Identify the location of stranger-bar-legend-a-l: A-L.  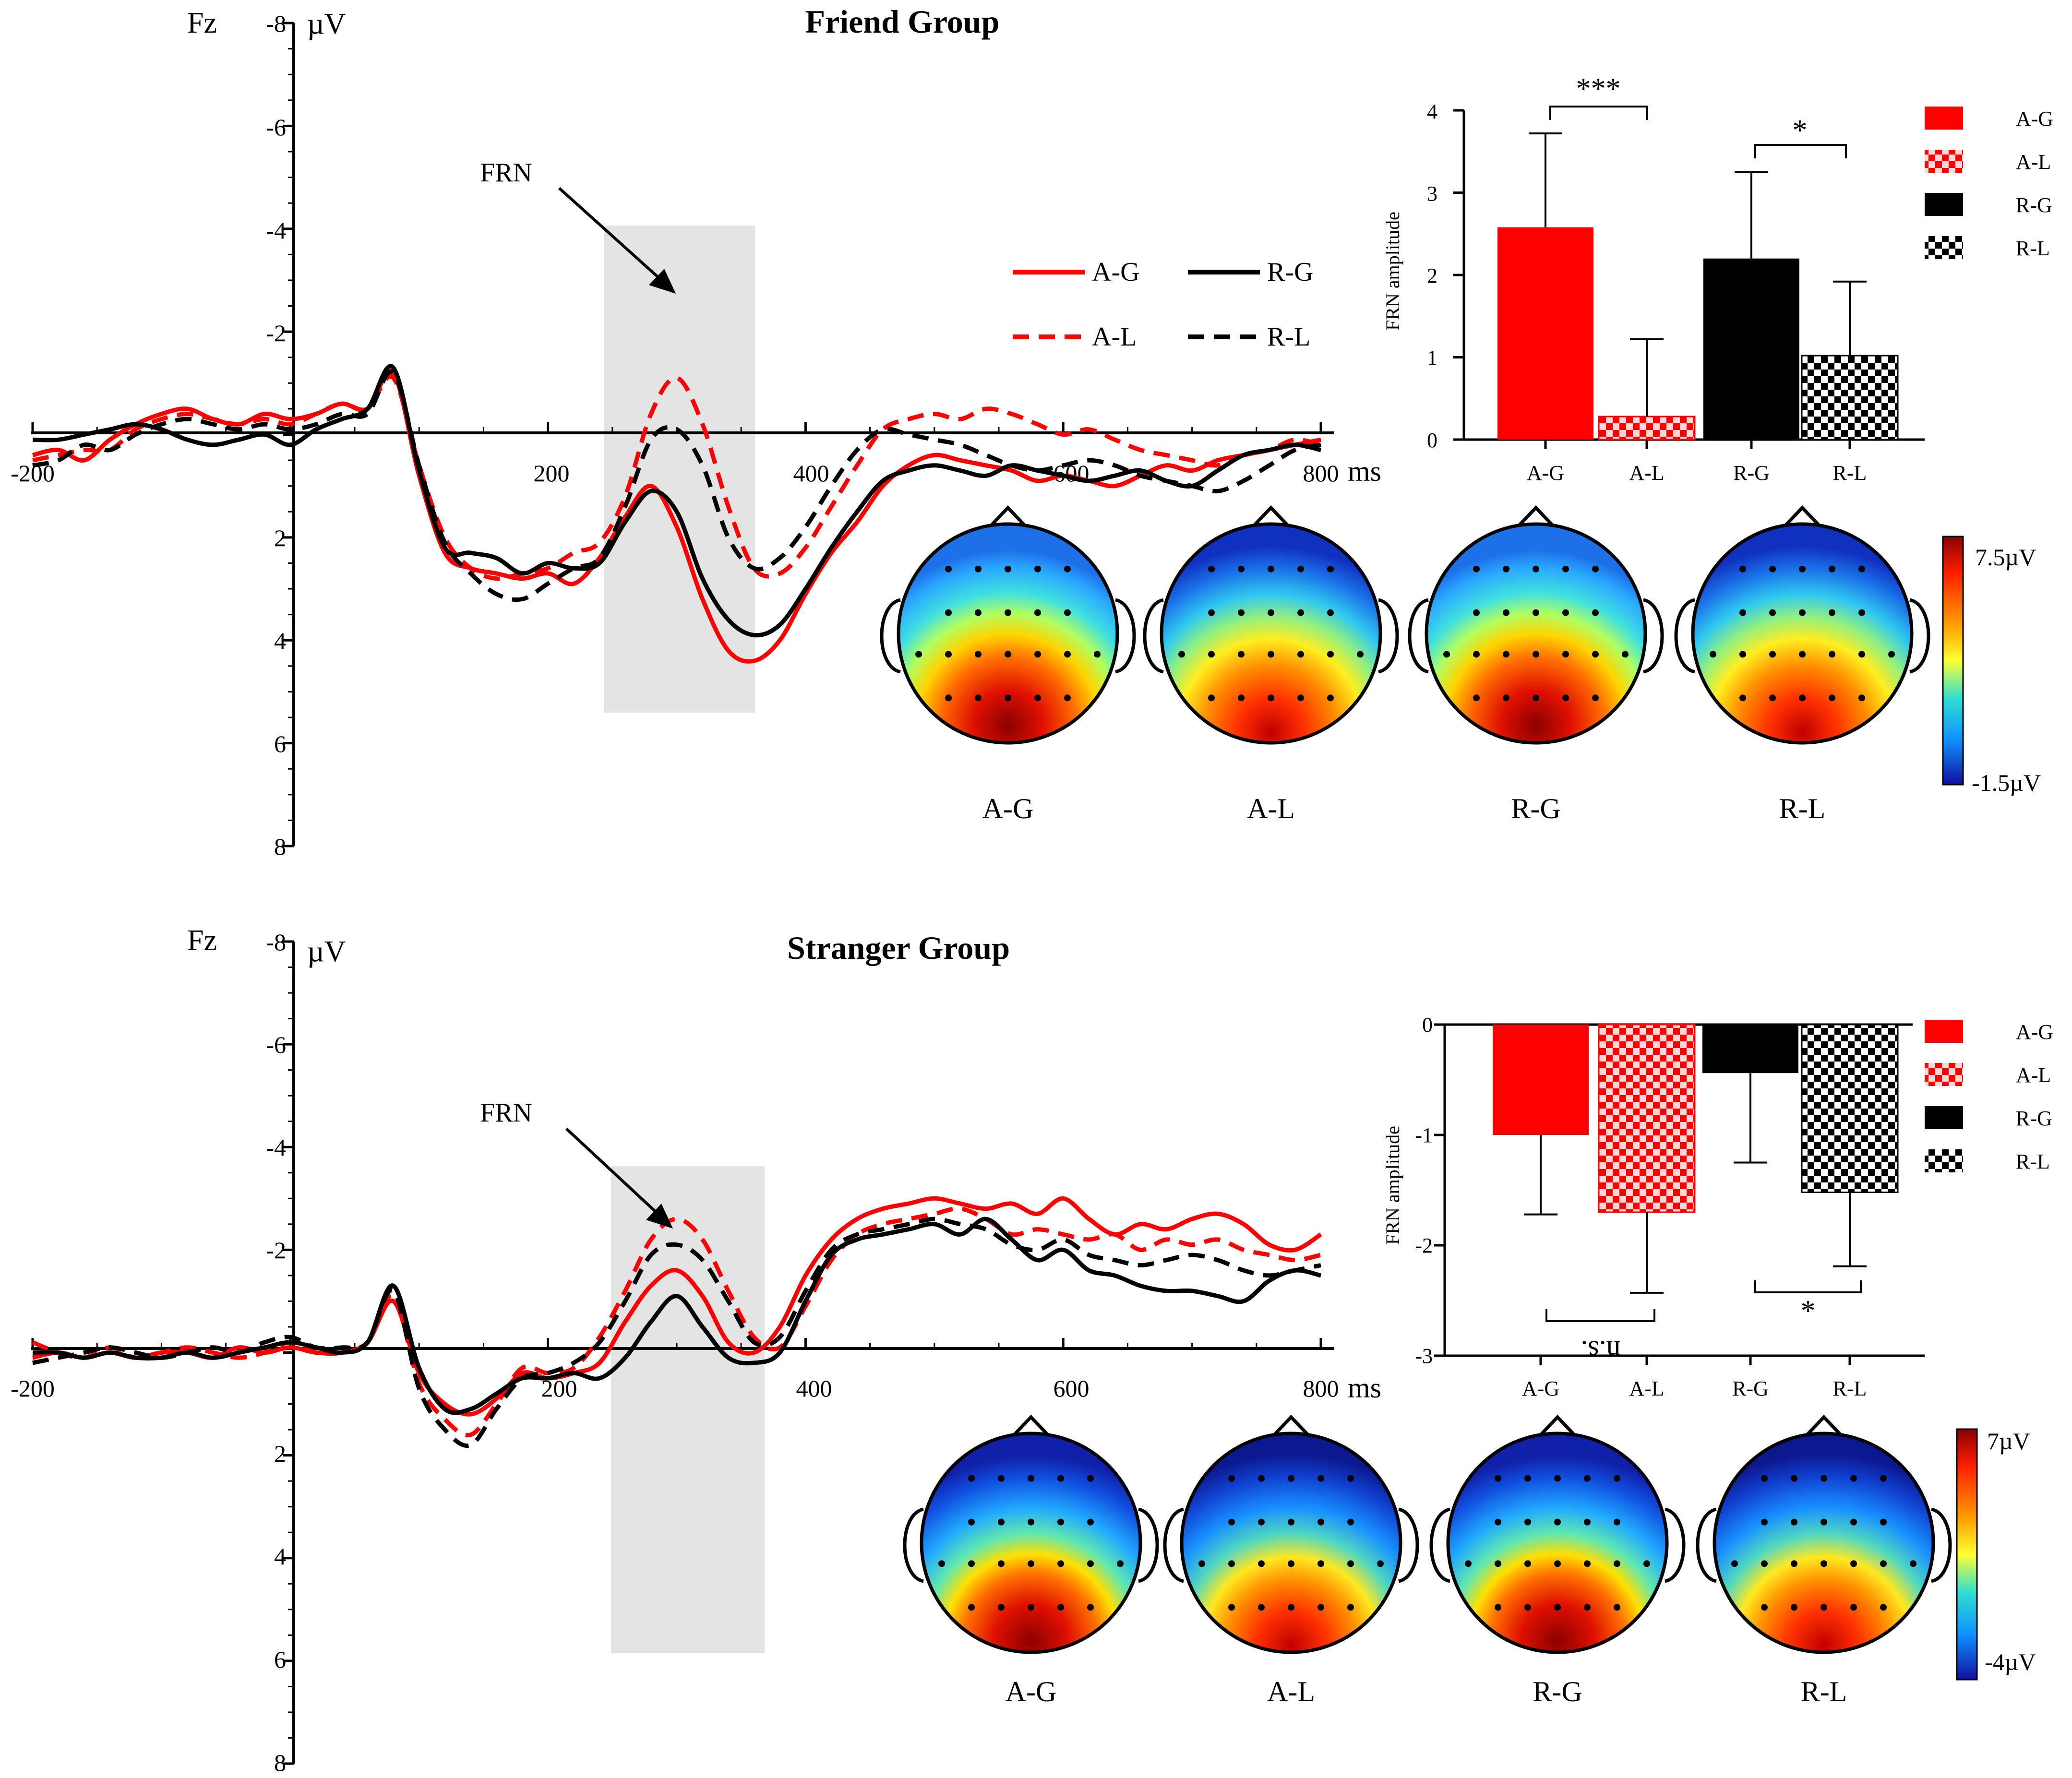
(2034, 1075).